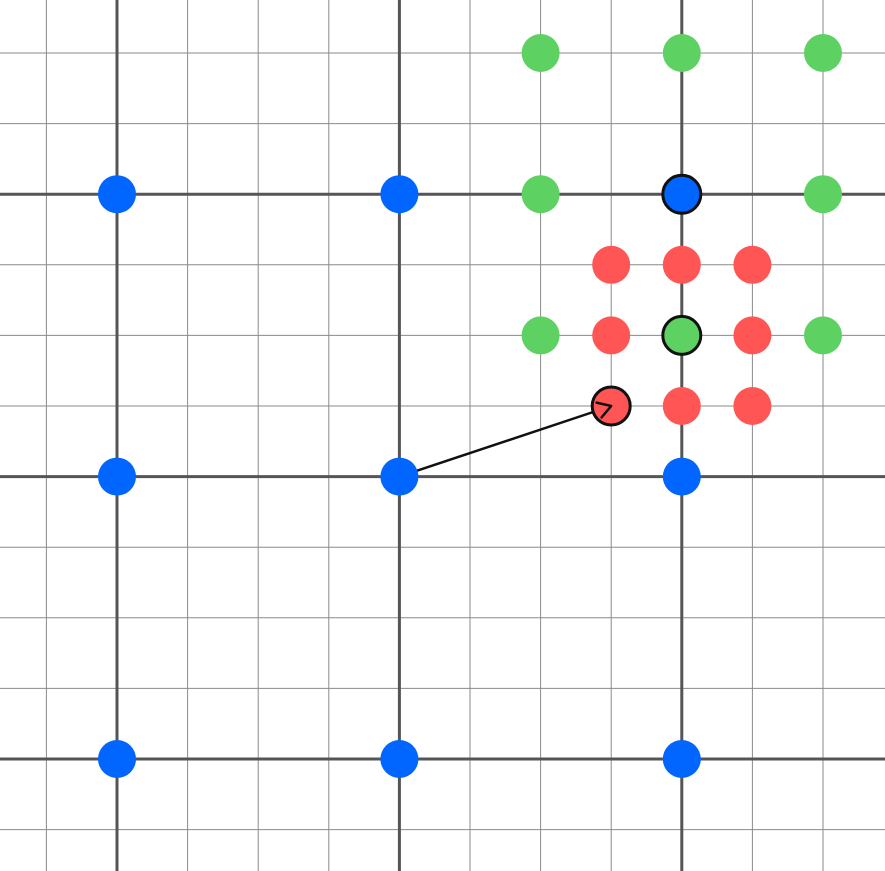 The image size is (885, 871). I want to click on highlighted-blue-point, so click(682, 194).